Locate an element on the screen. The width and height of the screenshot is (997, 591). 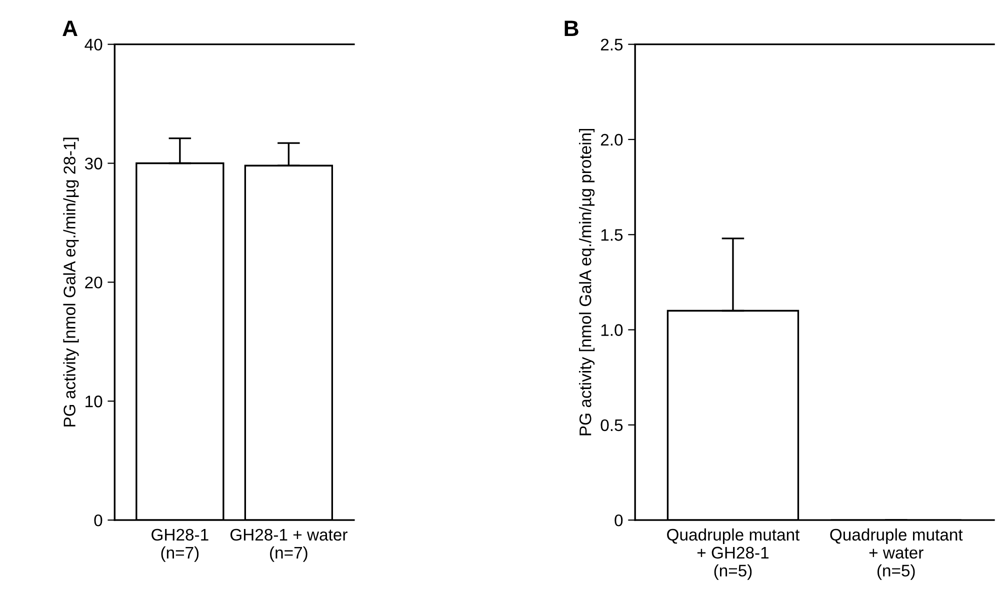
x-tick-label: Quadruple mutant + water (n=5) is located at coordinates (896, 554).